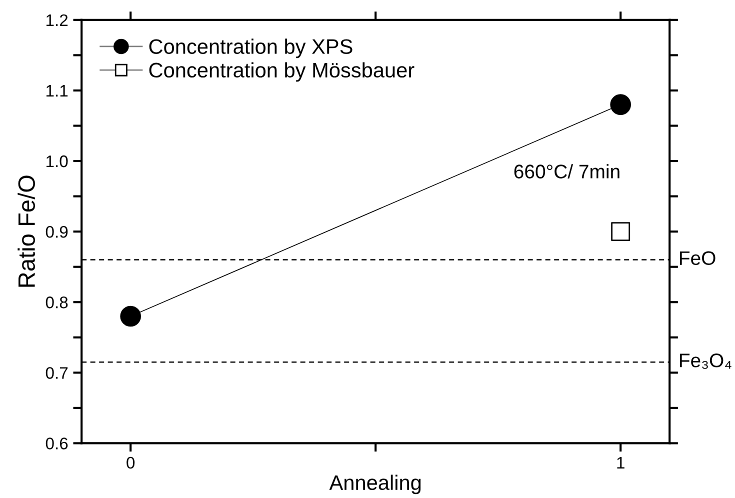  What do you see at coordinates (57, 444) in the screenshot?
I see `y-tick-label: 0.6` at bounding box center [57, 444].